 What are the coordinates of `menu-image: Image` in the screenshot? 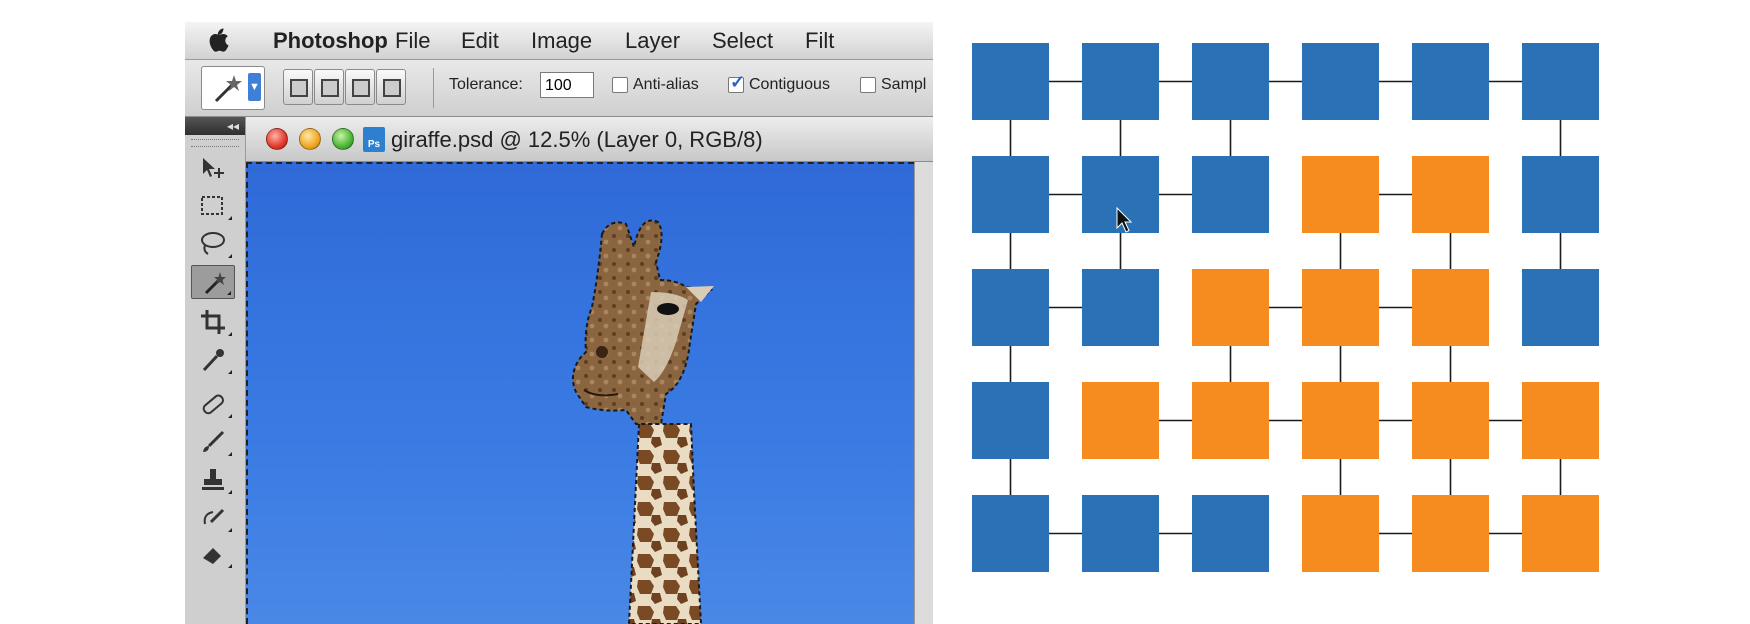 It's located at (562, 40).